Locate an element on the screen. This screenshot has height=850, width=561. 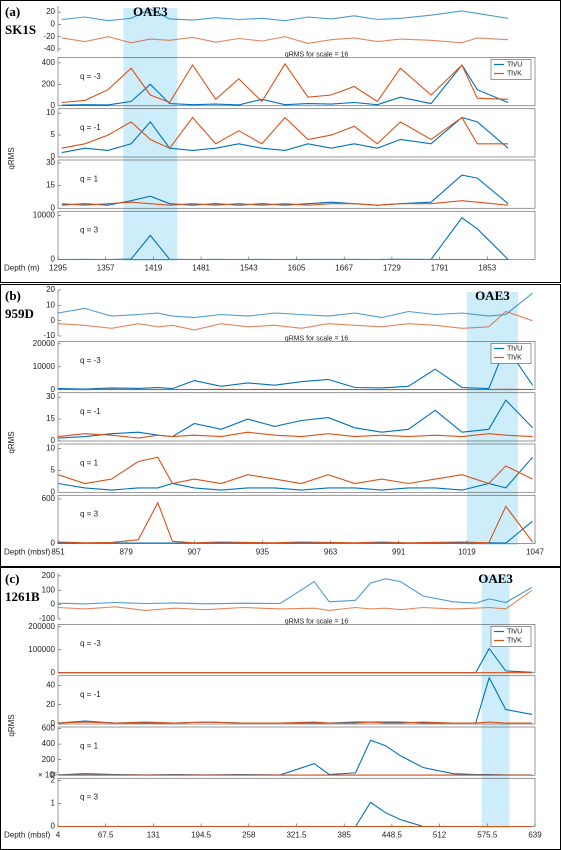
x-tick-label: 879 is located at coordinates (126, 552).